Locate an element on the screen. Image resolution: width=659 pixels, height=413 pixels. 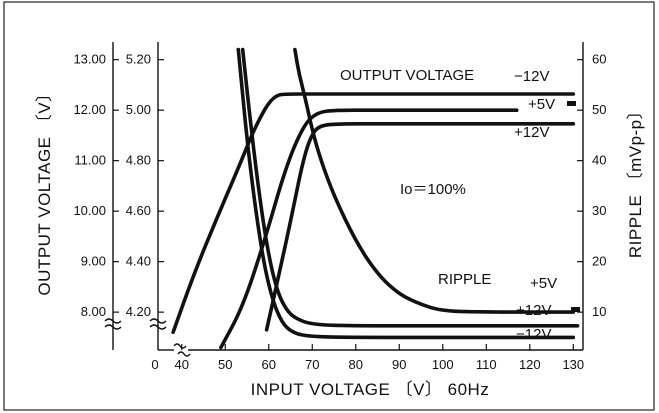
x-tick-label: 90 is located at coordinates (399, 364).